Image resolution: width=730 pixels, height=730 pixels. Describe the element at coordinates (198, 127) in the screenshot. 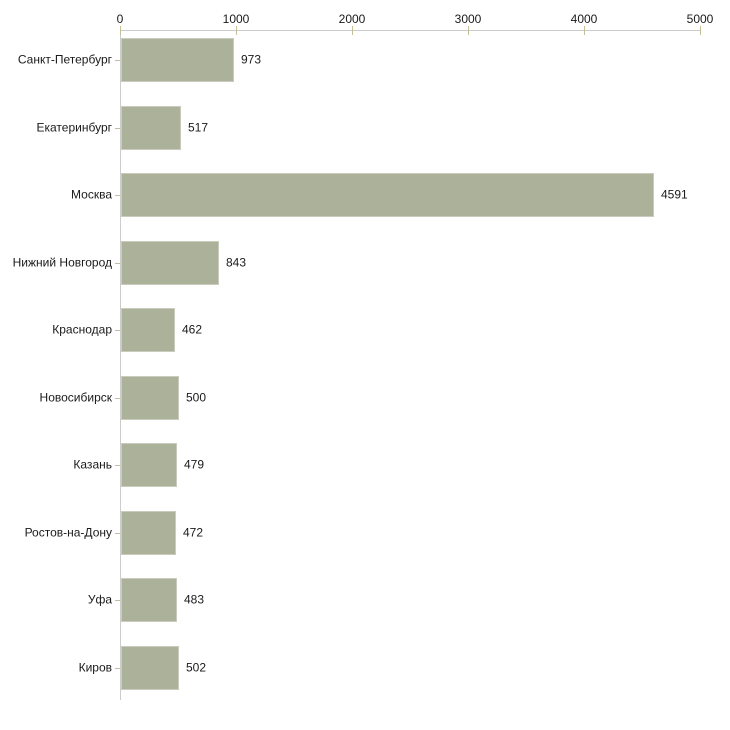

I see `value-label: 517` at that location.